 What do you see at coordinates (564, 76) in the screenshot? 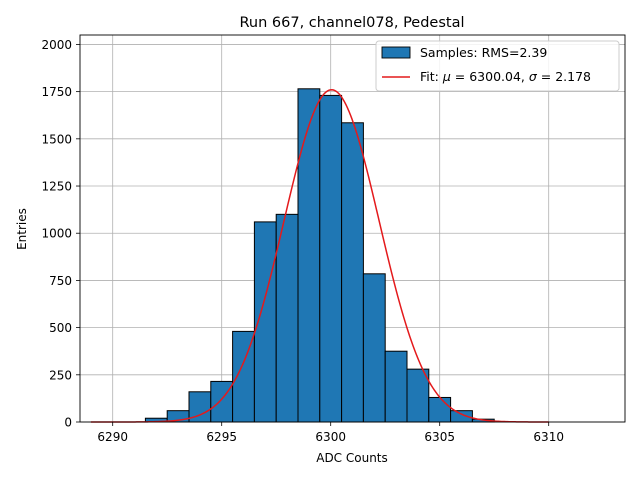
I see `legend-sigma-value: = 2.178` at bounding box center [564, 76].